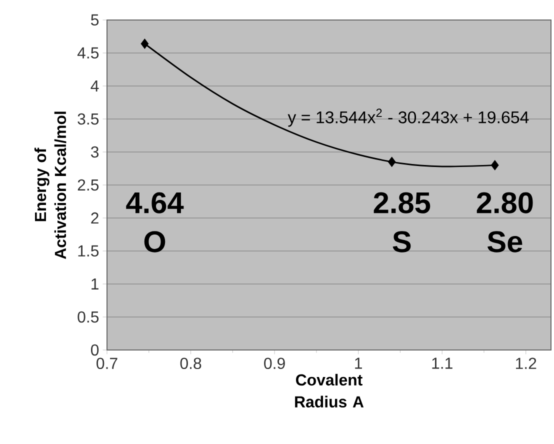 Image resolution: width=554 pixels, height=444 pixels. I want to click on annotation: O, so click(155, 241).